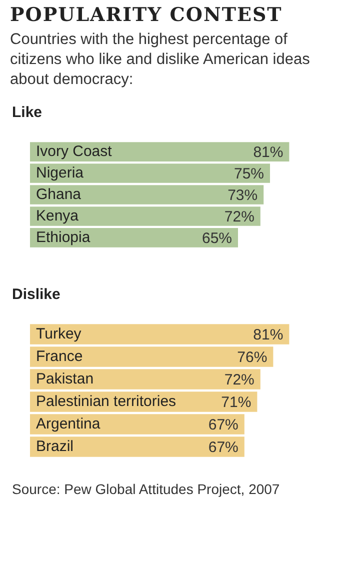 The image size is (350, 568). Describe the element at coordinates (74, 151) in the screenshot. I see `y-tick-label: Ivory Coast` at that location.